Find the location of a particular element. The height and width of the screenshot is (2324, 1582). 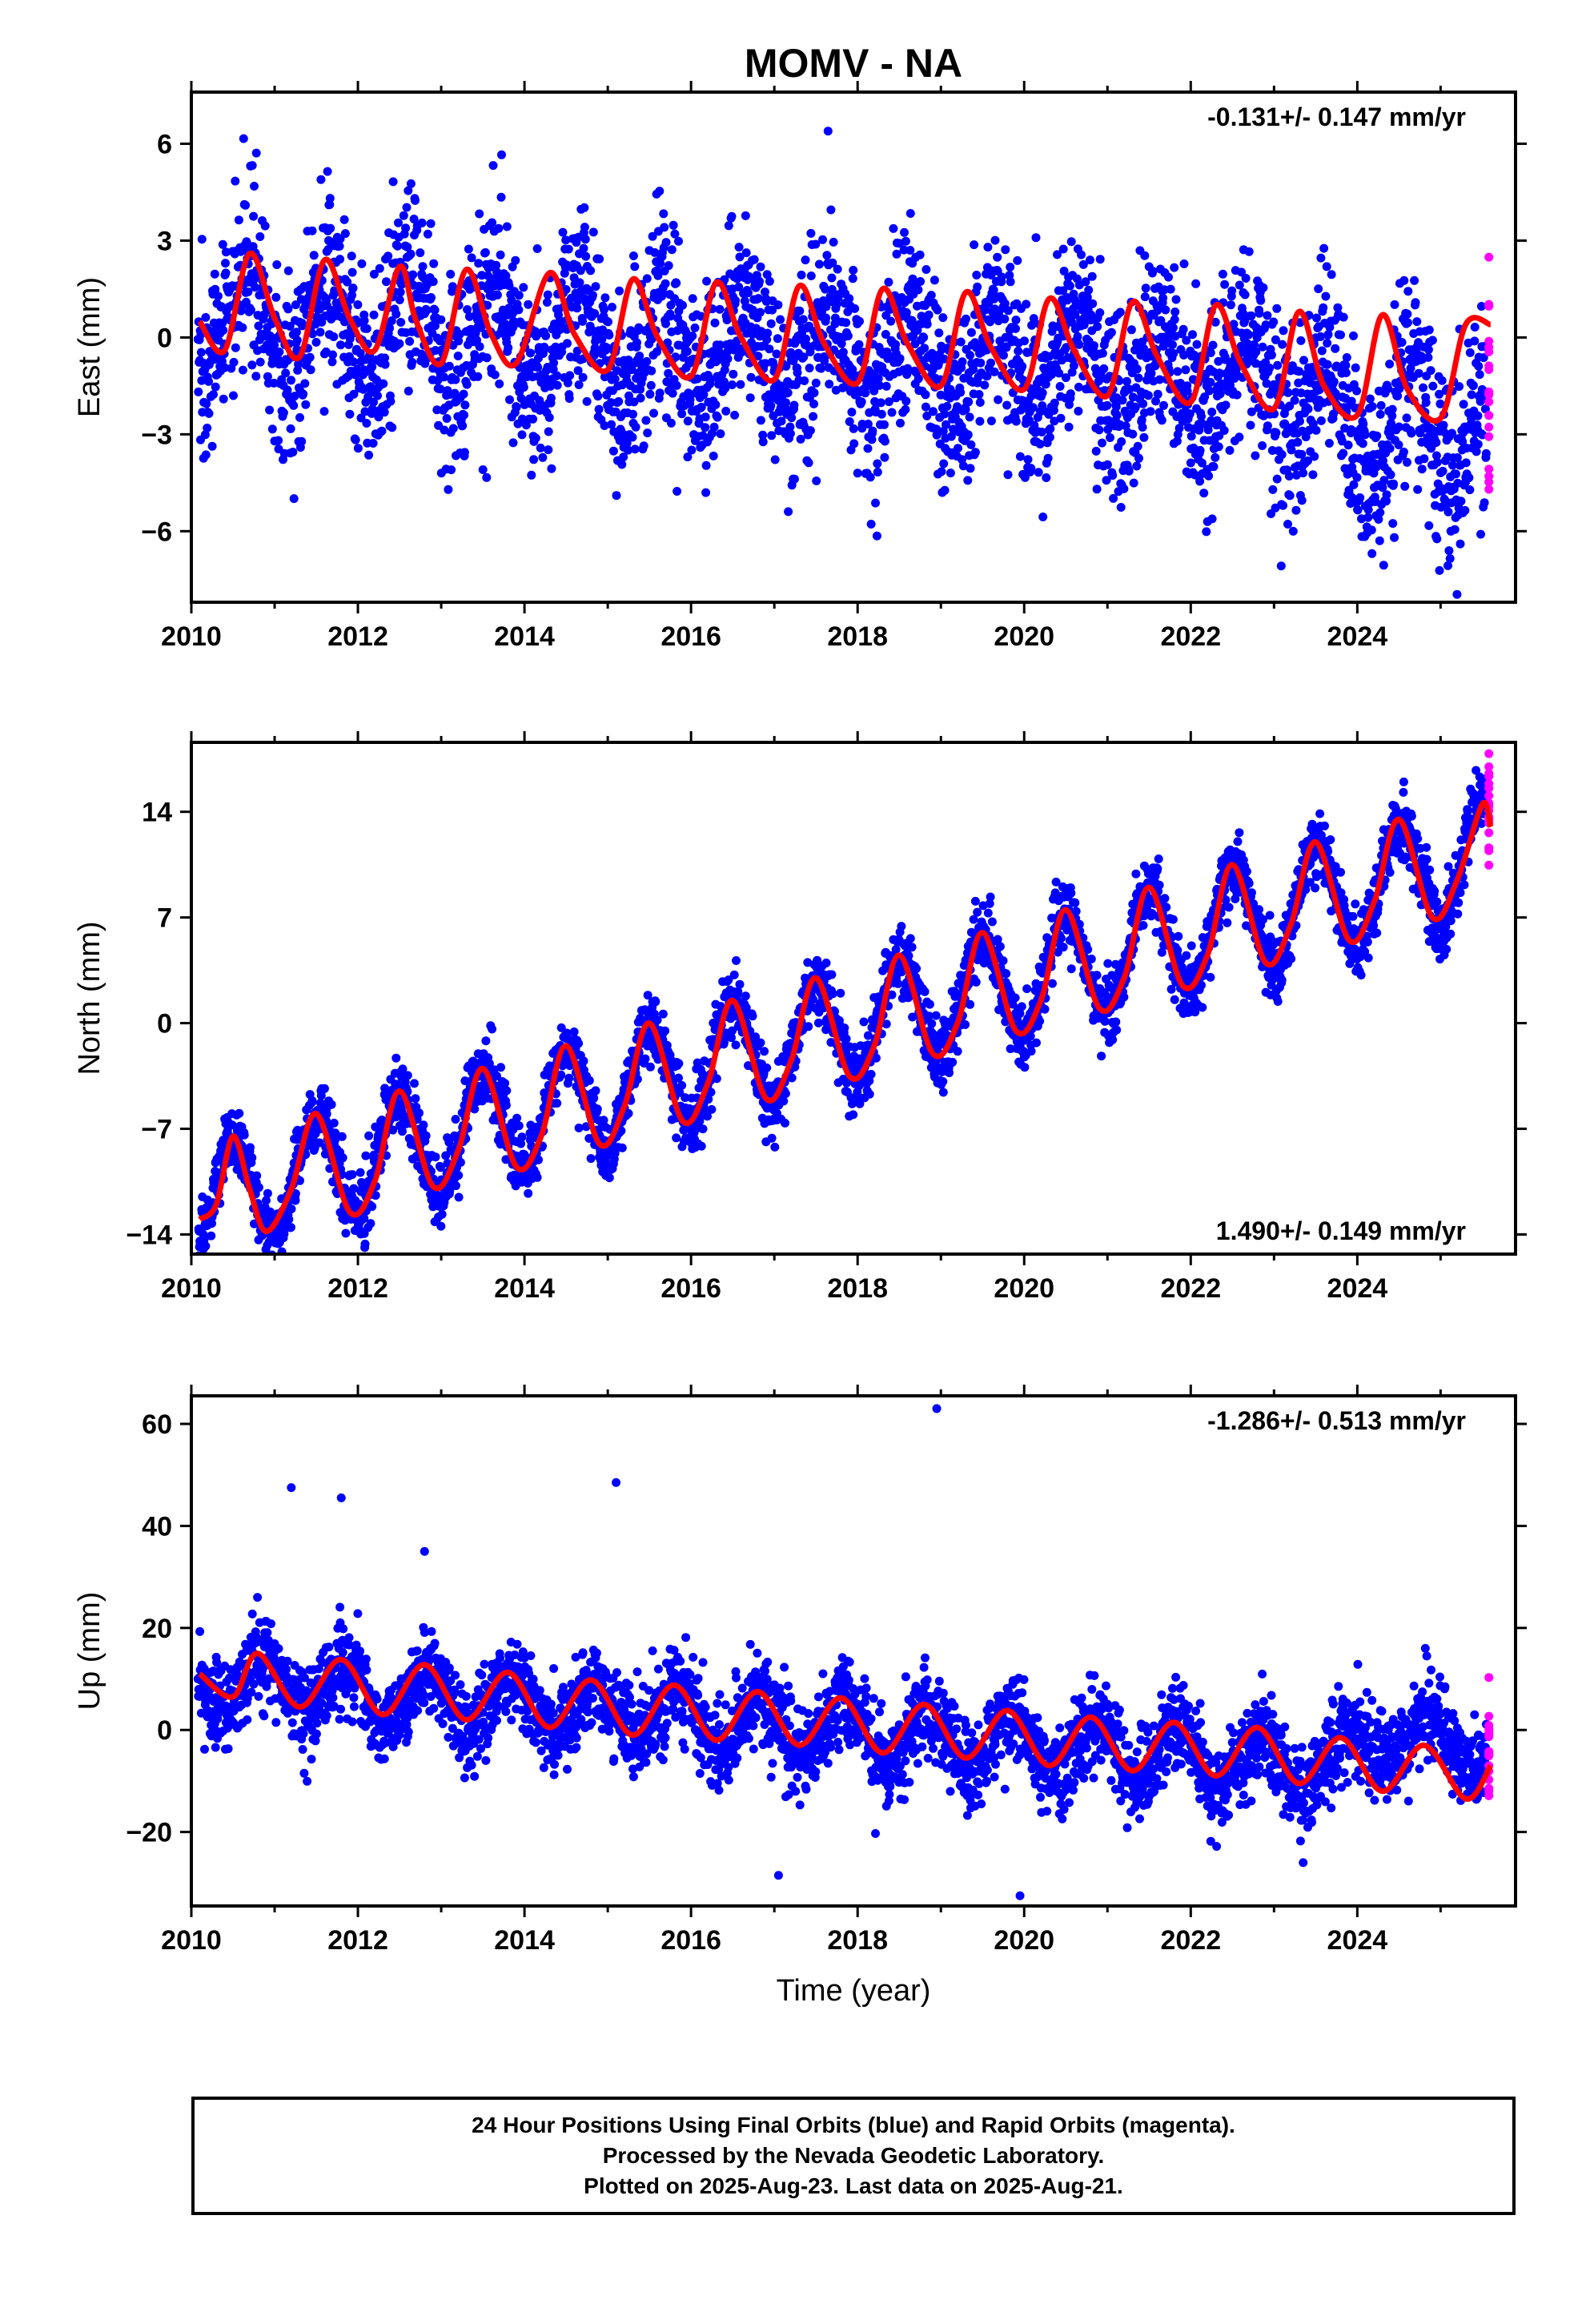

x-tick-label: 2020 is located at coordinates (1024, 636).